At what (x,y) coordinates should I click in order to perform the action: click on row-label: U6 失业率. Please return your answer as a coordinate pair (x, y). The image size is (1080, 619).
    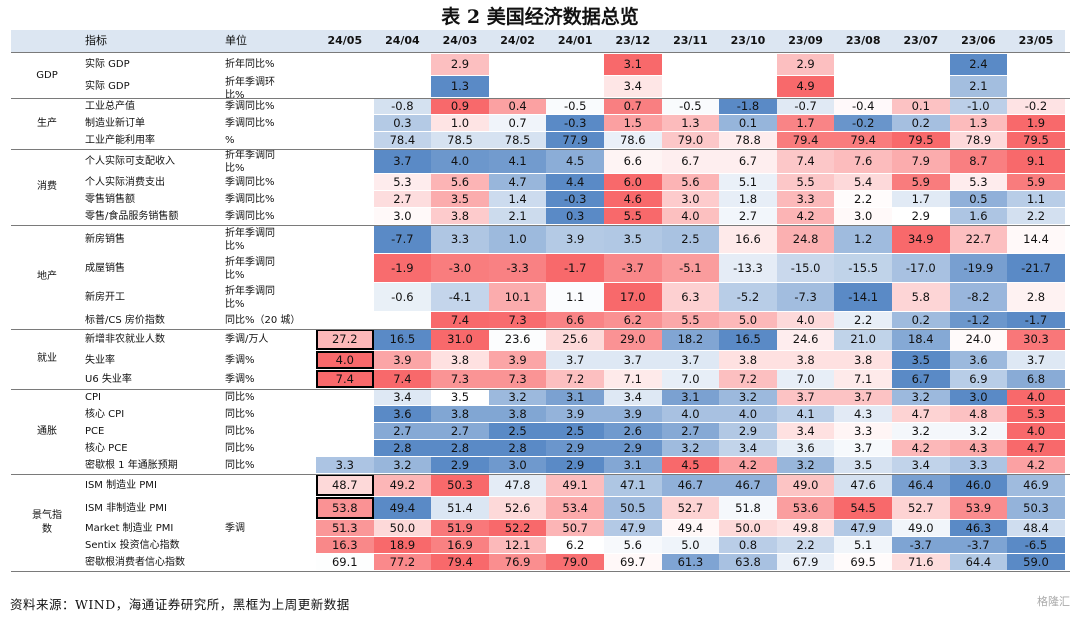
    Looking at the image, I should click on (108, 379).